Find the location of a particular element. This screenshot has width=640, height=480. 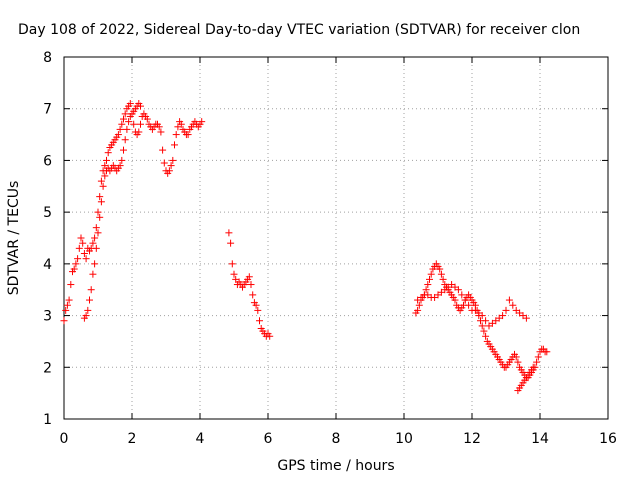

x-tick-label: 4 is located at coordinates (200, 439).